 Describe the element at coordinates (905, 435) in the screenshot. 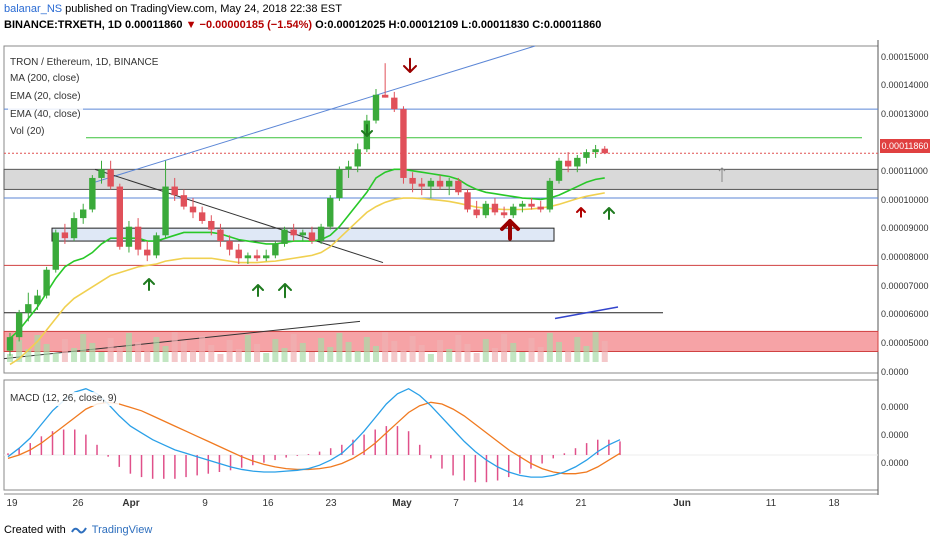

I see `macd-axis: 0.0000 0.0000 0.0000` at that location.